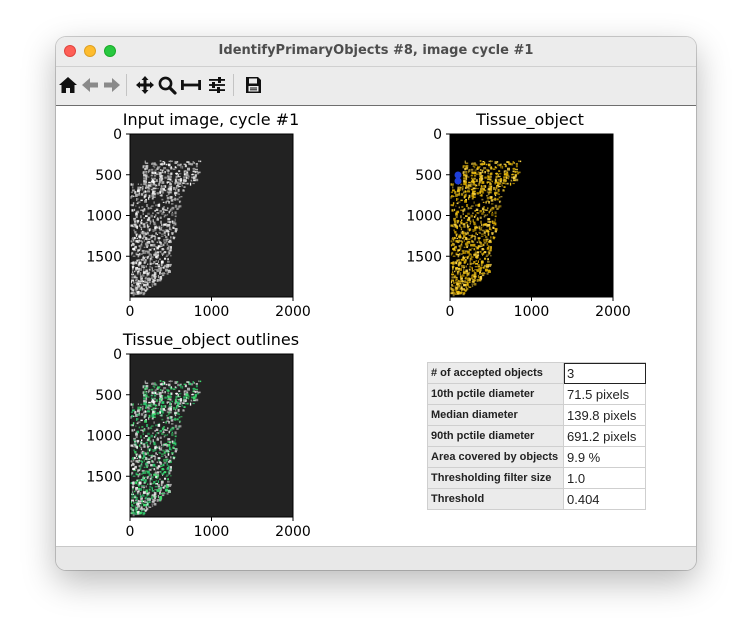  Describe the element at coordinates (604, 499) in the screenshot. I see `statistic-value: 0.404` at that location.